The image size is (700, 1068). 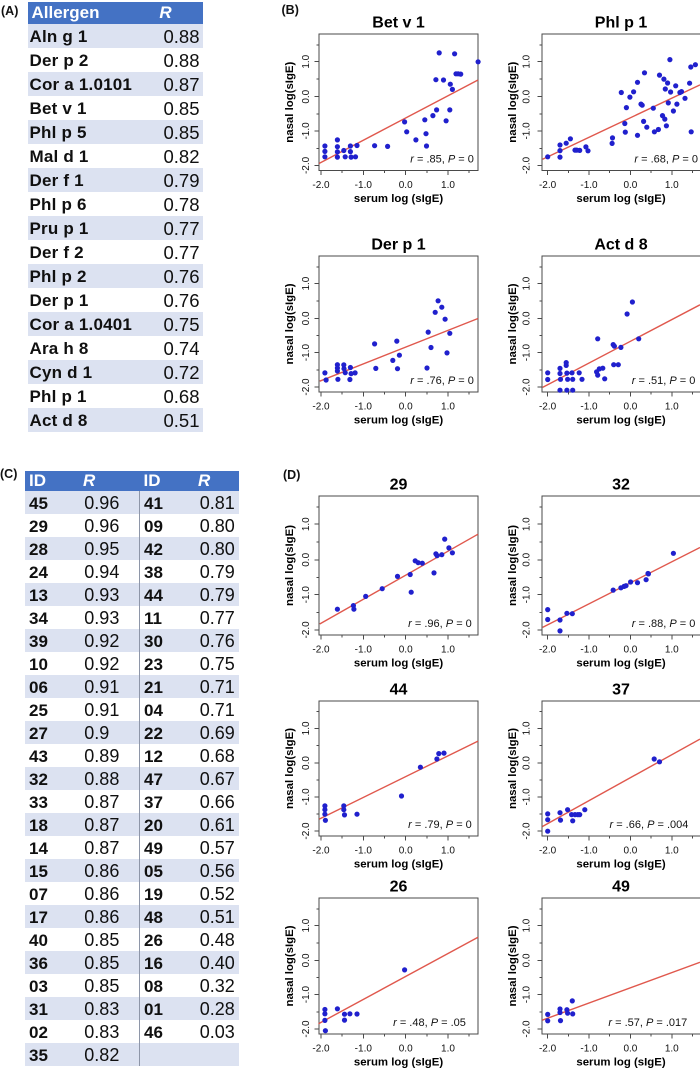 What do you see at coordinates (647, 1023) in the screenshot?
I see `svg-text: r = .57, P = .017` at bounding box center [647, 1023].